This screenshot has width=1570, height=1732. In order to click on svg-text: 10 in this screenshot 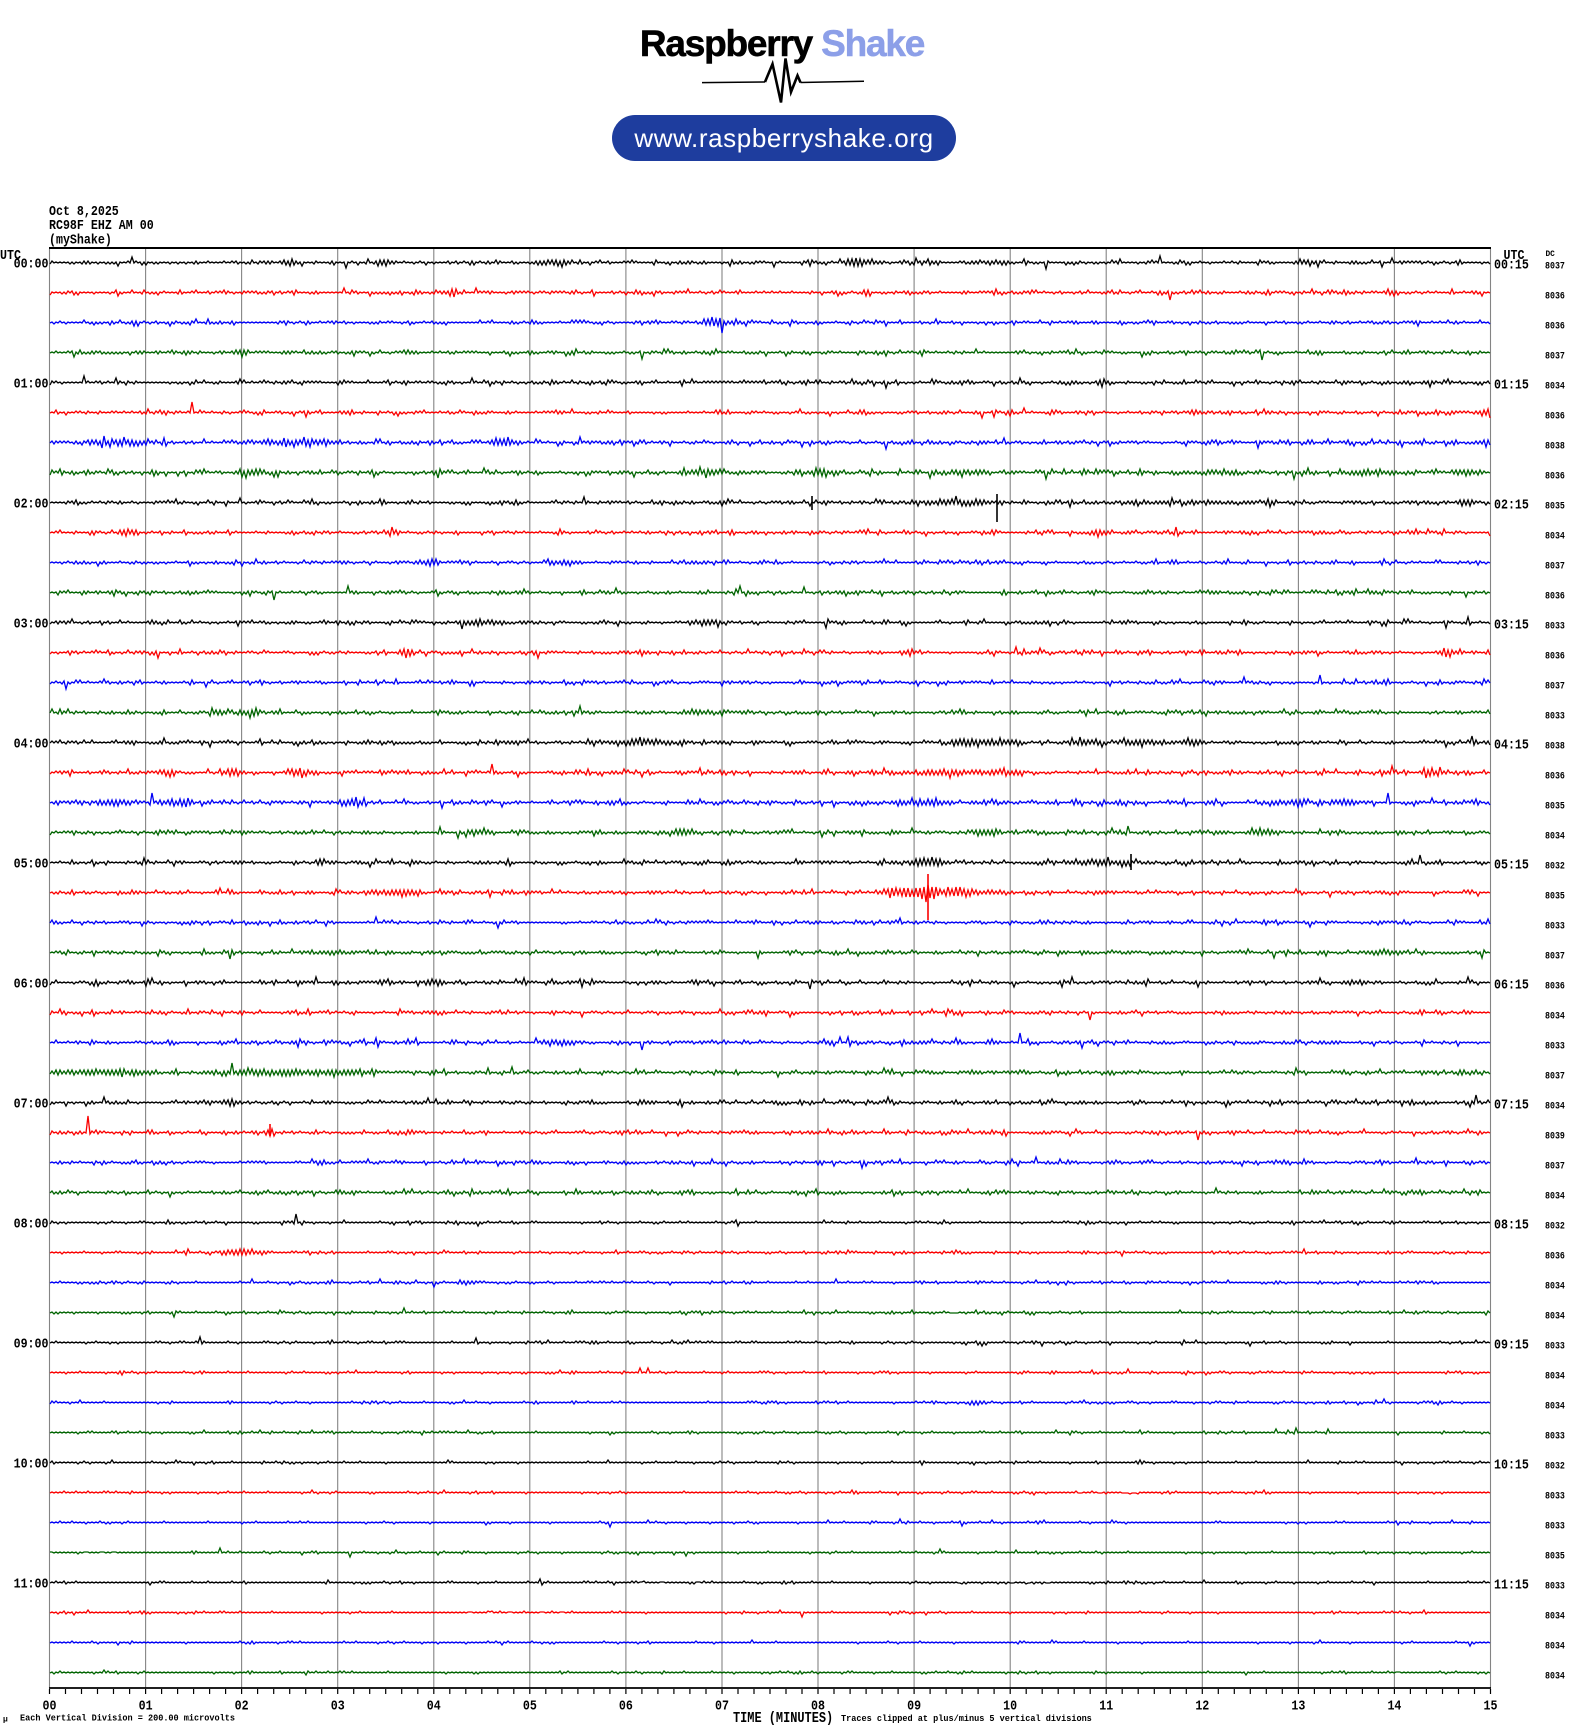, I will do `click(1010, 1705)`.